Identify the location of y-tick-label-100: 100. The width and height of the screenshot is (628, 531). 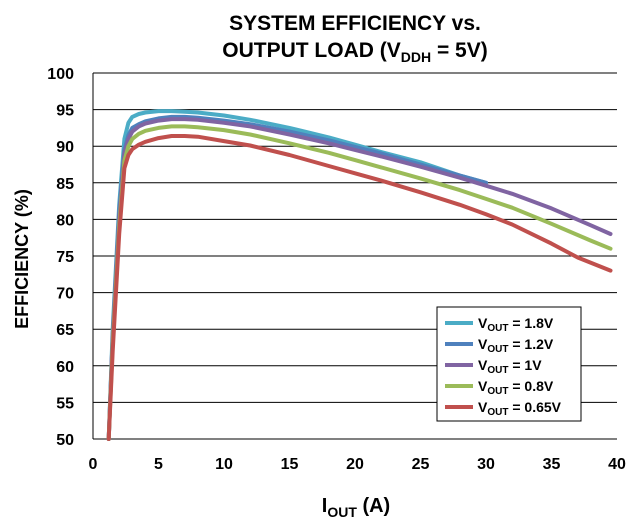
(60, 74).